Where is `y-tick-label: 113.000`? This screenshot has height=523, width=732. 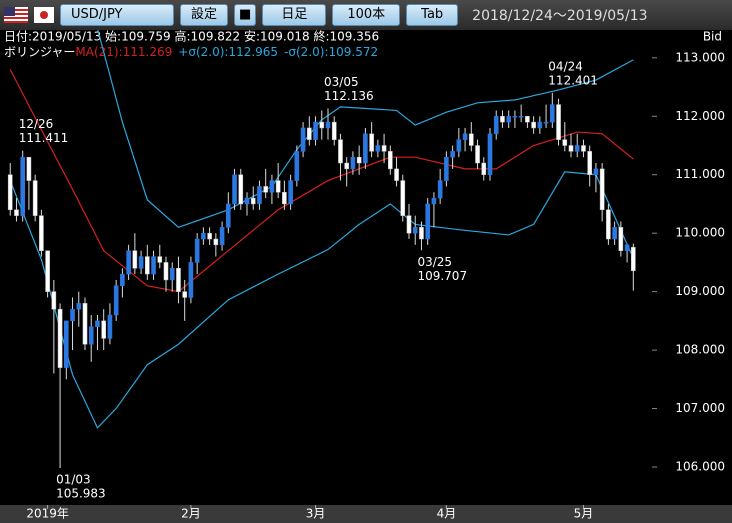
y-tick-label: 113.000 is located at coordinates (700, 57).